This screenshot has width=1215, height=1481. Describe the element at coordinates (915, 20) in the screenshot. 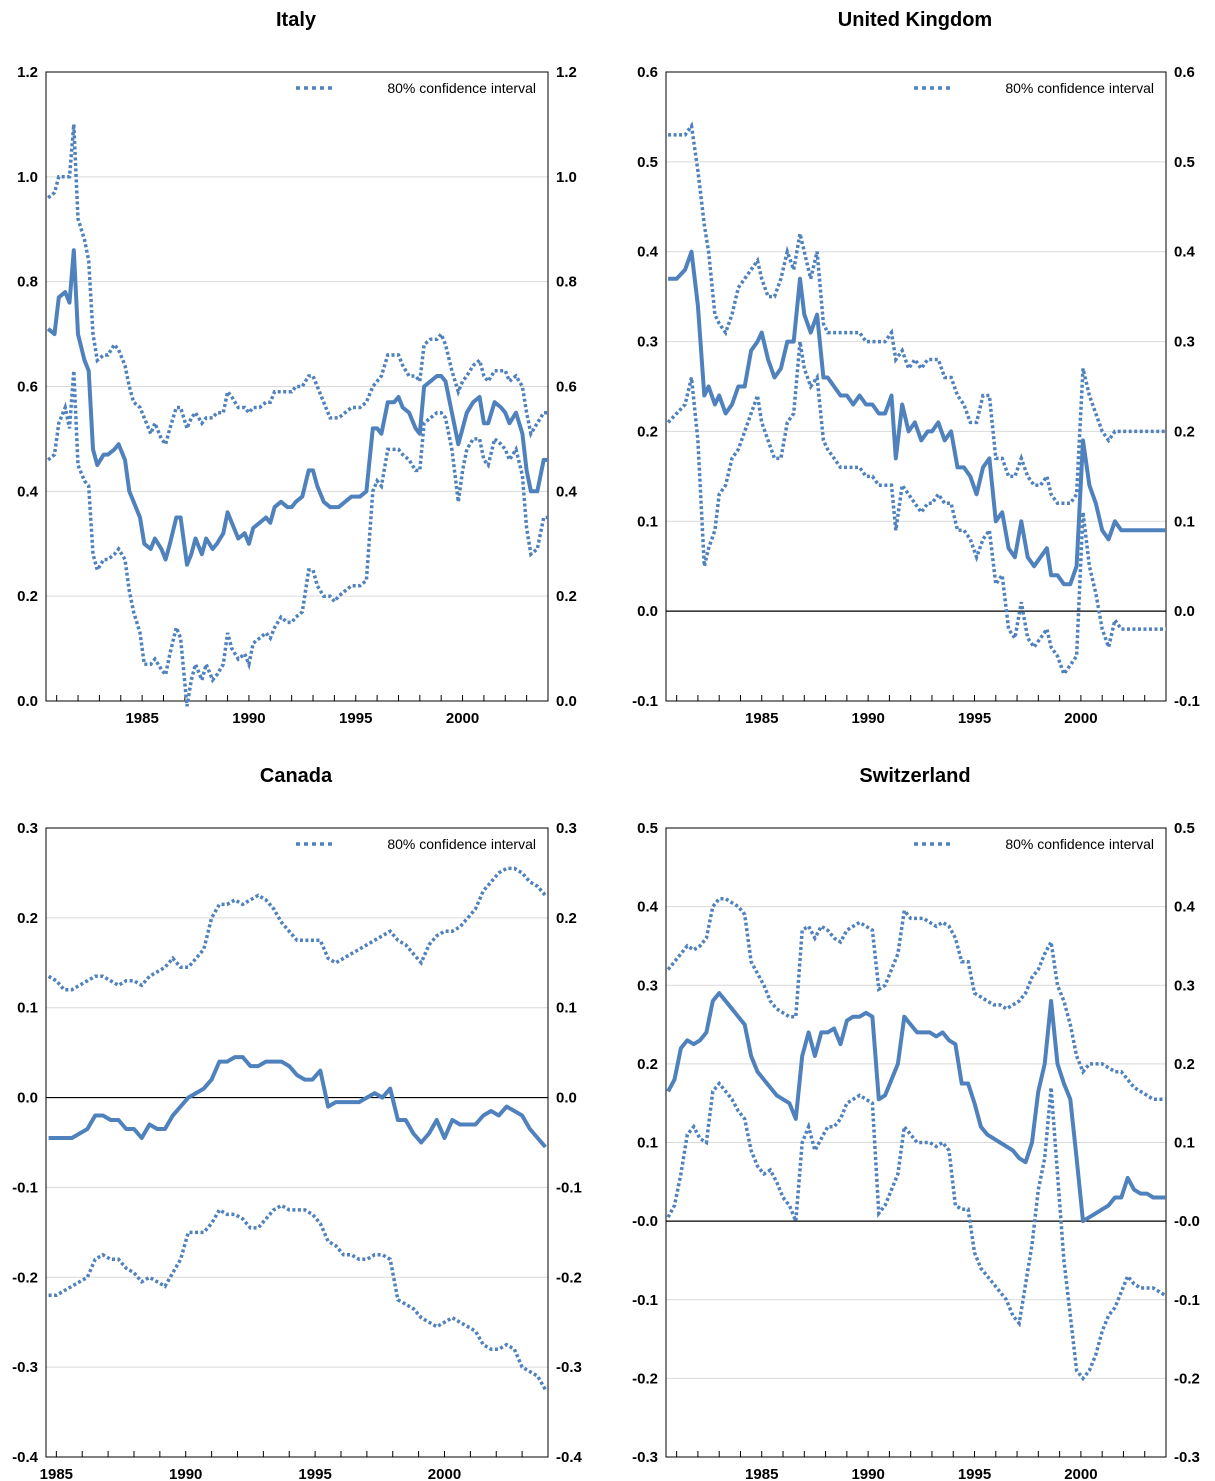

I see `chart-title: United Kingdom` at that location.